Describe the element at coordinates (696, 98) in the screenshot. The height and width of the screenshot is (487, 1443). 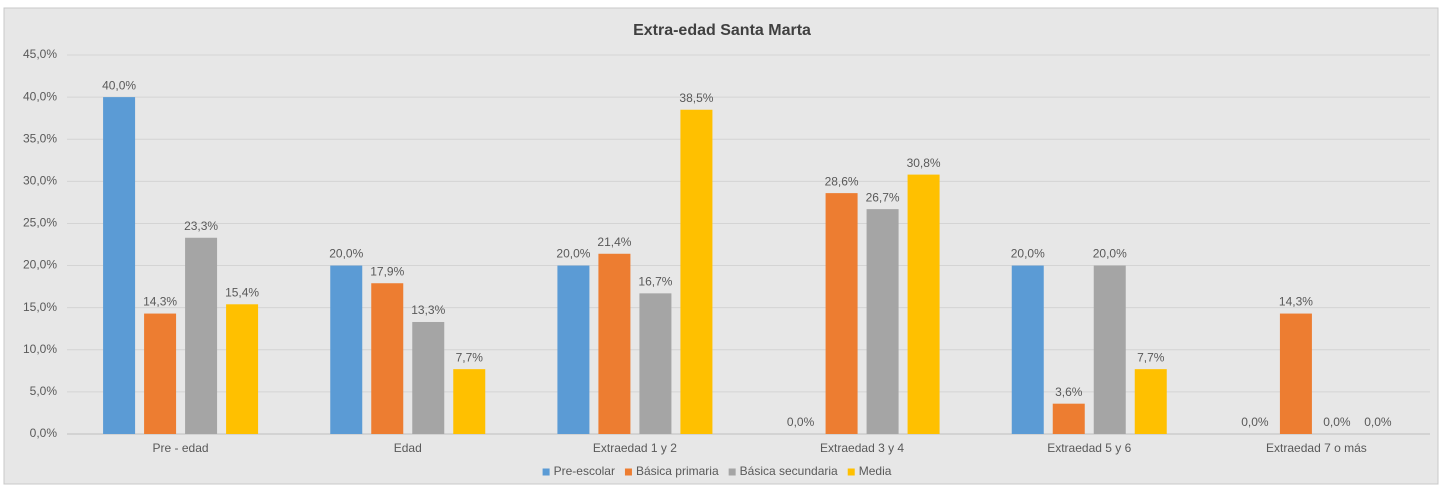
I see `data-label: 38,5%` at that location.